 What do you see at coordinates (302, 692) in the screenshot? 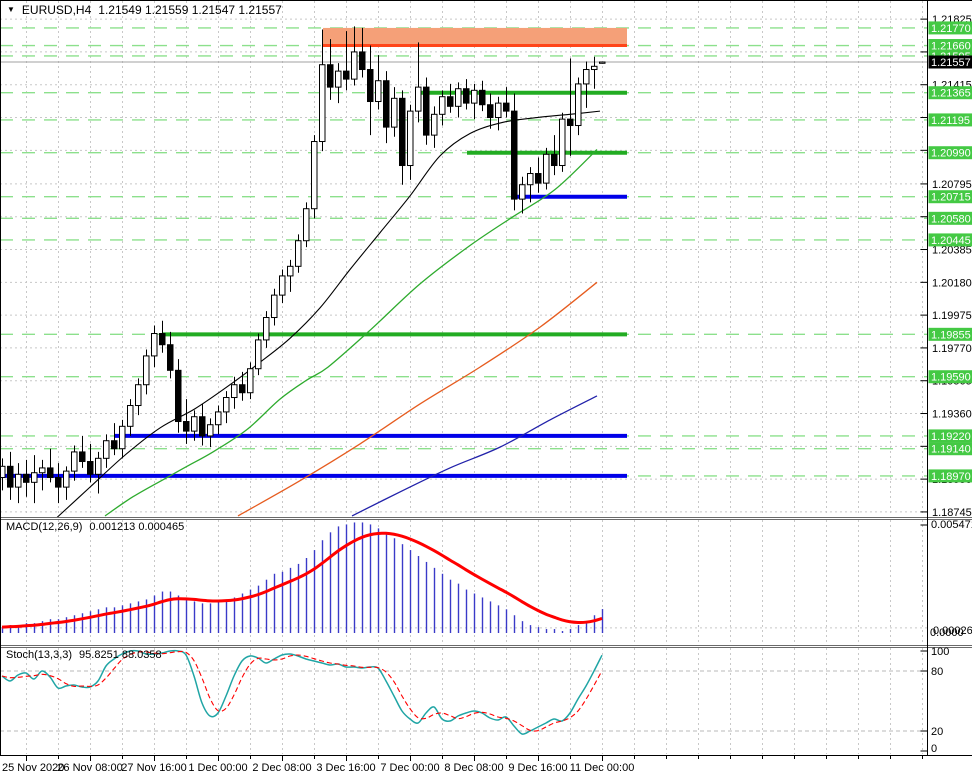
I see `stoch-k-line` at bounding box center [302, 692].